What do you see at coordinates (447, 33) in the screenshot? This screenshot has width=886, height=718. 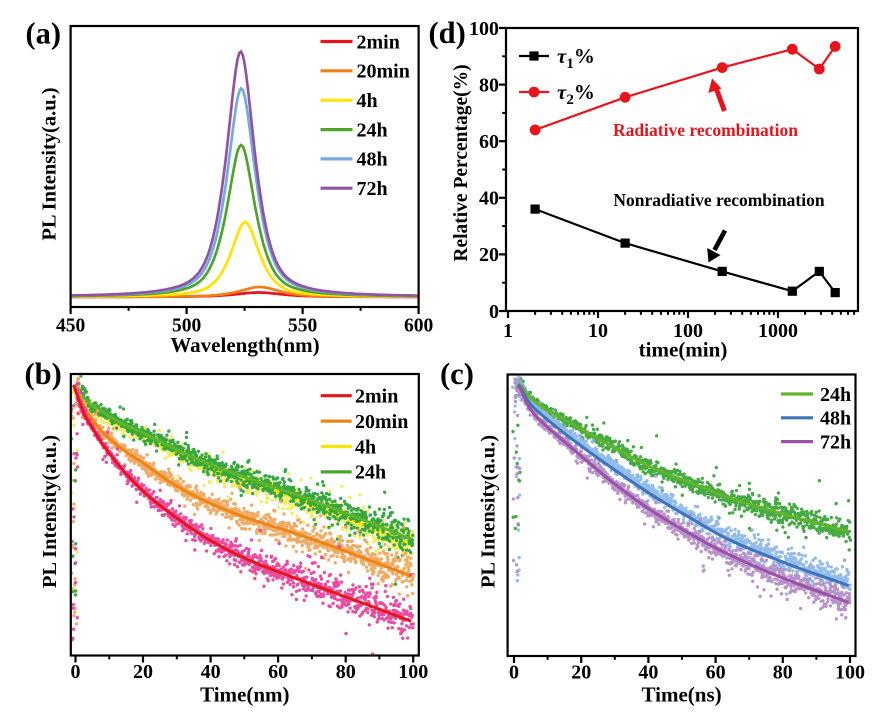 I see `svg-text: (d)` at bounding box center [447, 33].